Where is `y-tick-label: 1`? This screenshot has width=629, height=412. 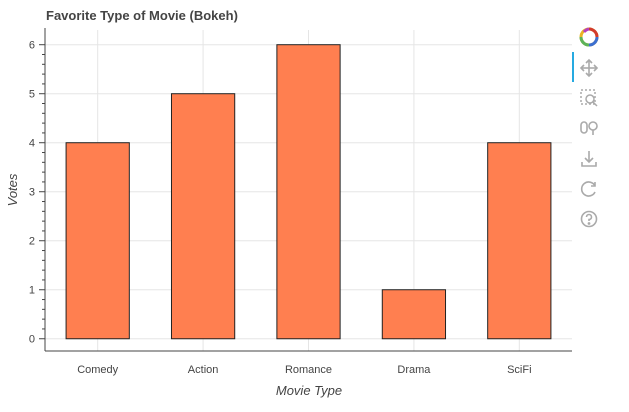 y-tick-label: 1 is located at coordinates (32, 291).